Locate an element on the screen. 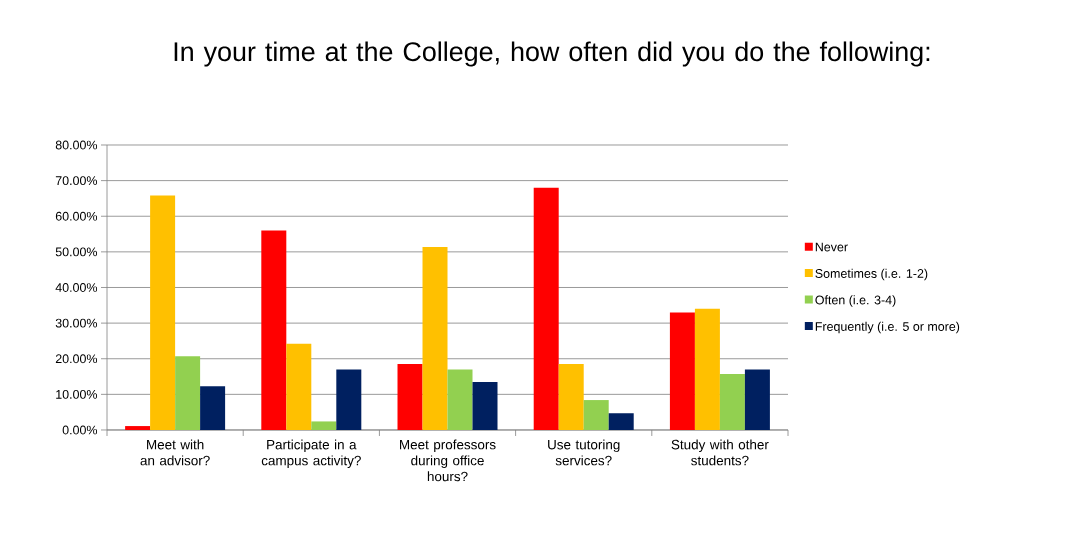  y-tick-label: 0.00% is located at coordinates (80, 430).